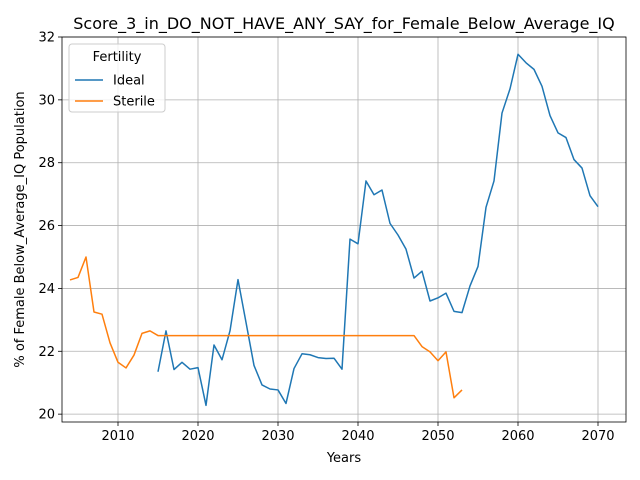  Describe the element at coordinates (46, 352) in the screenshot. I see `y-tick-label: 22` at that location.